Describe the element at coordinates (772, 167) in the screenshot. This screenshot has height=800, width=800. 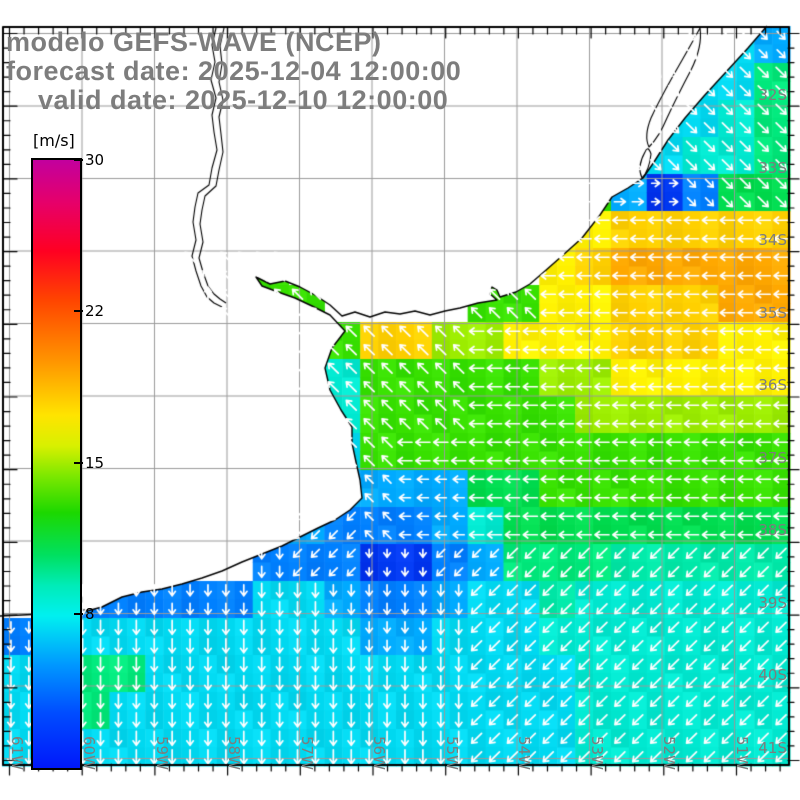
I see `lat-label: 33S` at that location.